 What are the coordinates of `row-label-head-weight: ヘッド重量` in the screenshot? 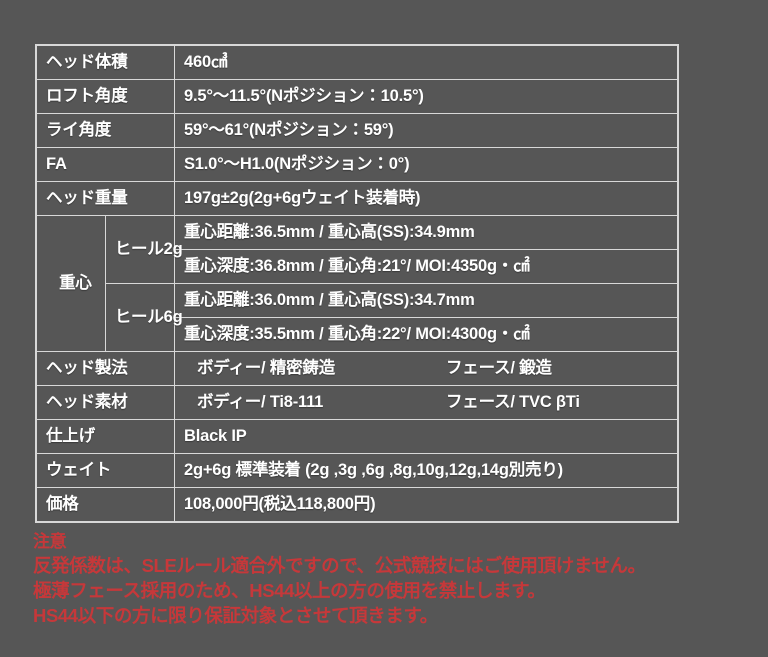 It's located at (105, 198).